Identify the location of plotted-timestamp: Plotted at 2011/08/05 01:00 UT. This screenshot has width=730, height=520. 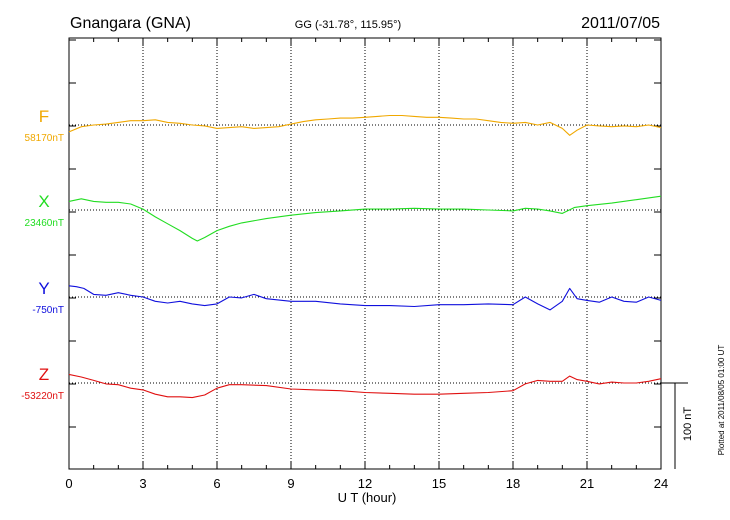
(721, 400).